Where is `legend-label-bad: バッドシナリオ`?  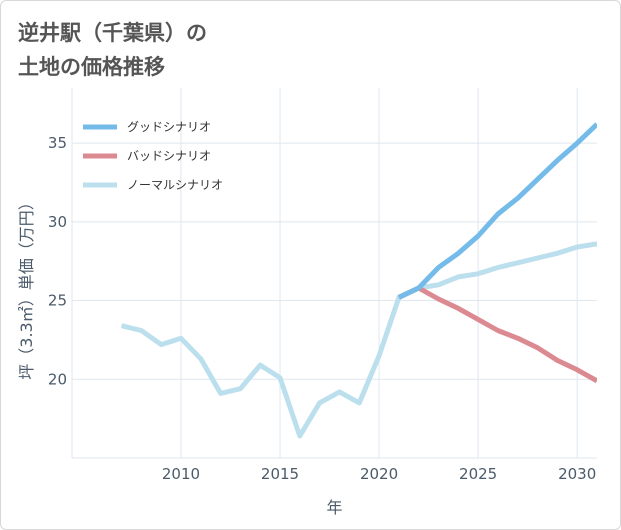 legend-label-bad: バッドシナリオ is located at coordinates (169, 156).